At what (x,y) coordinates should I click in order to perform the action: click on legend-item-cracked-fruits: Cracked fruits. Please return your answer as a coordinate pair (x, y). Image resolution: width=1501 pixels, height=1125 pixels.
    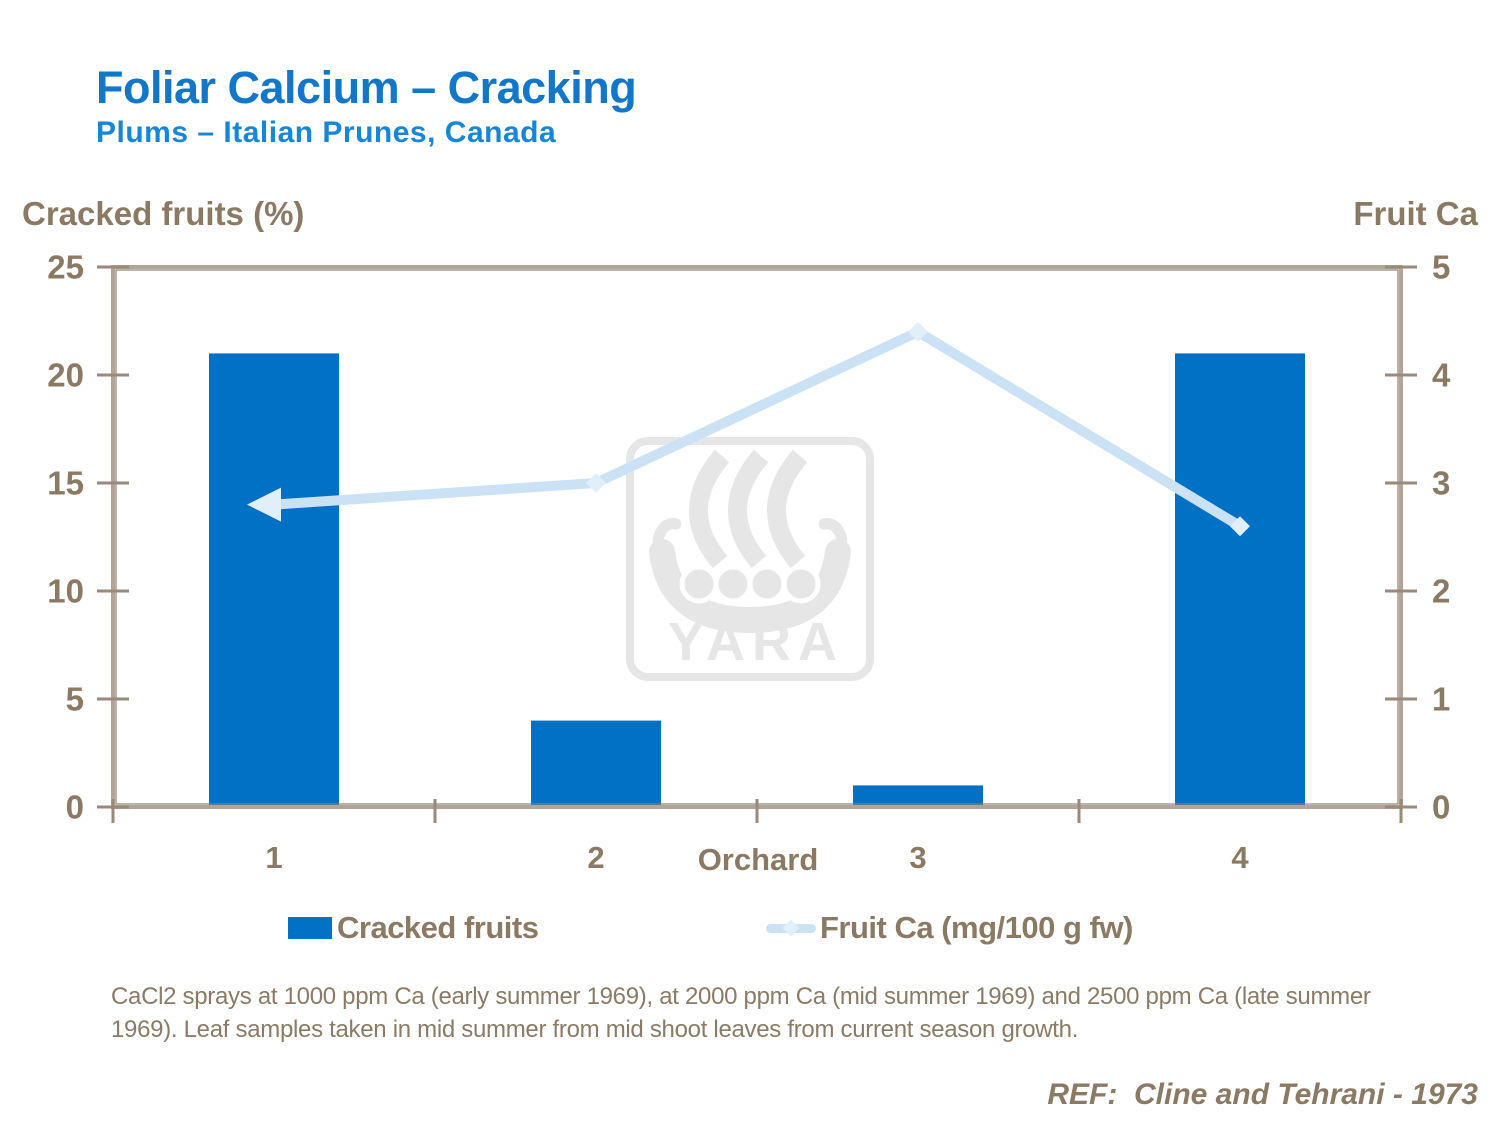
    Looking at the image, I should click on (413, 928).